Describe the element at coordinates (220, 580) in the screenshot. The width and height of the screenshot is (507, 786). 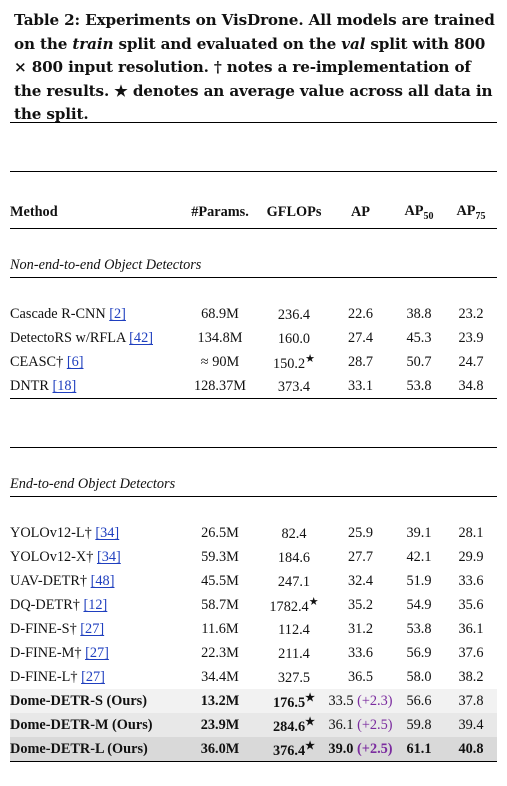
I see `params-cell: 45.5M` at that location.